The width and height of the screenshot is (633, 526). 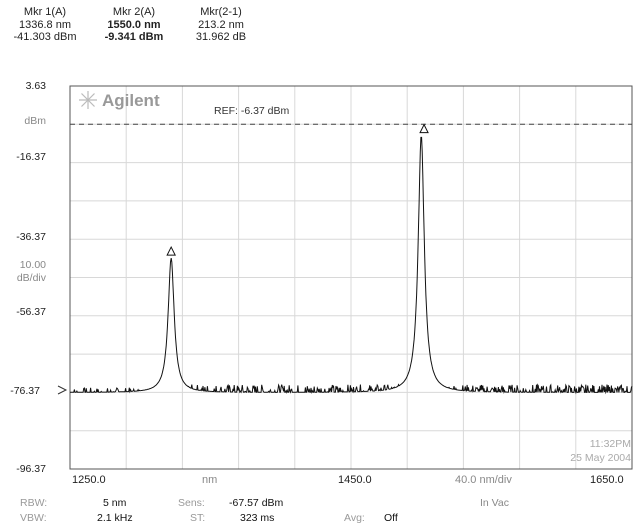 I want to click on avg-value: Off, so click(x=391, y=518).